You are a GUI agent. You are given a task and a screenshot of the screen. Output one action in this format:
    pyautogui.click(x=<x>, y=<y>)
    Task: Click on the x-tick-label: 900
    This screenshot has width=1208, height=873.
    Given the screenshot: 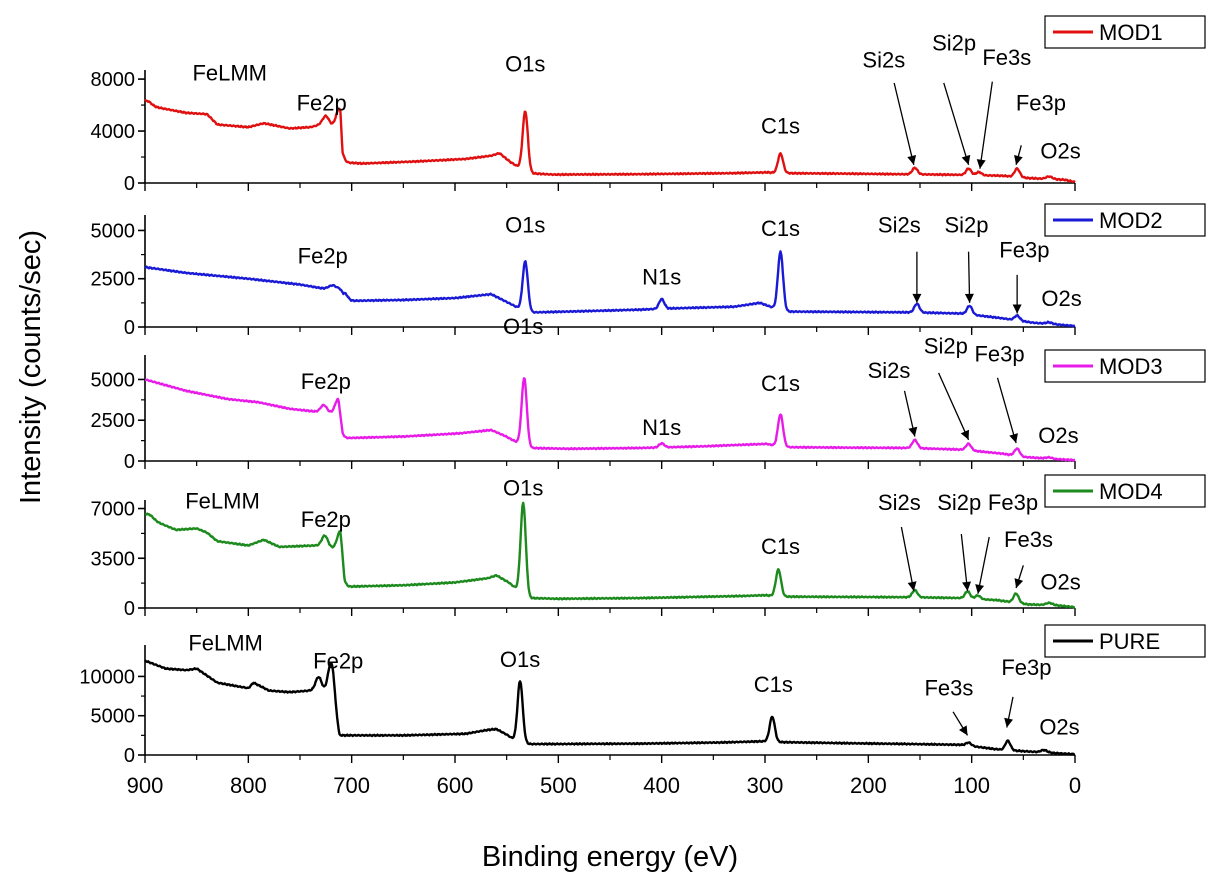 What is the action you would take?
    pyautogui.click(x=145, y=785)
    